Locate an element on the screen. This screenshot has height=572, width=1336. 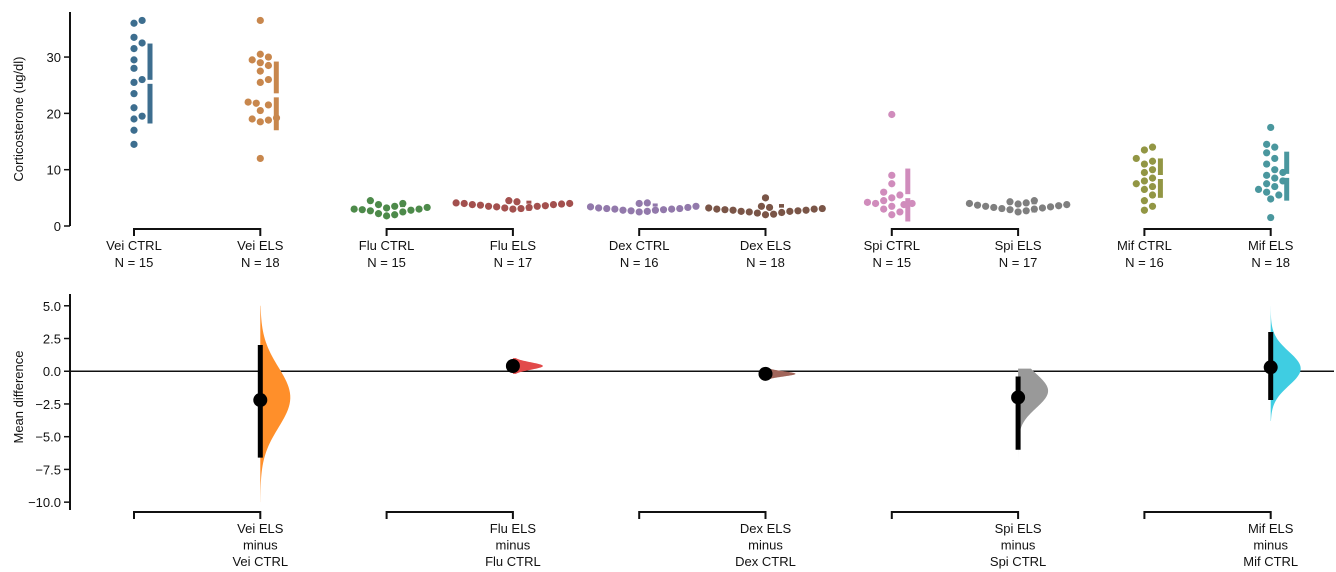
group-label: Dex CTRL is located at coordinates (639, 245).